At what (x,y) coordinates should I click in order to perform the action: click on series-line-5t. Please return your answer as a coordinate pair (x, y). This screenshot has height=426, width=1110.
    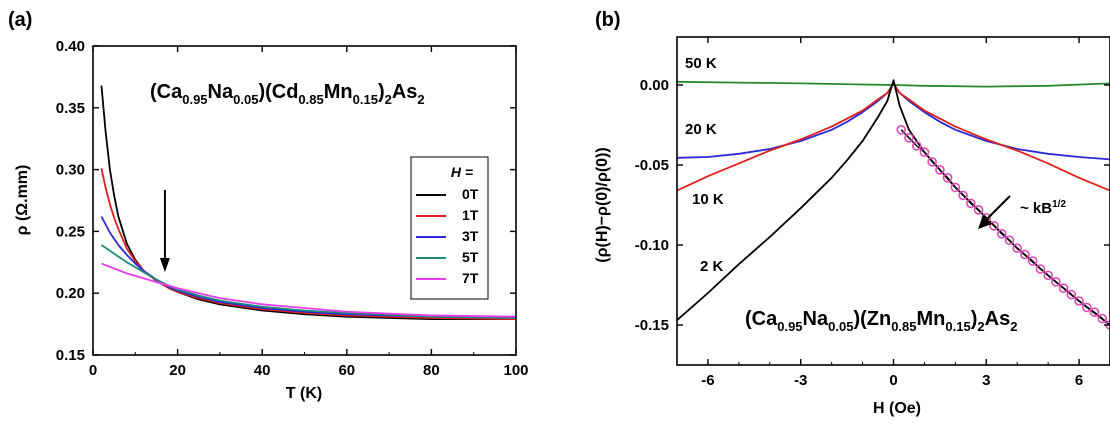
    Looking at the image, I should click on (308, 281).